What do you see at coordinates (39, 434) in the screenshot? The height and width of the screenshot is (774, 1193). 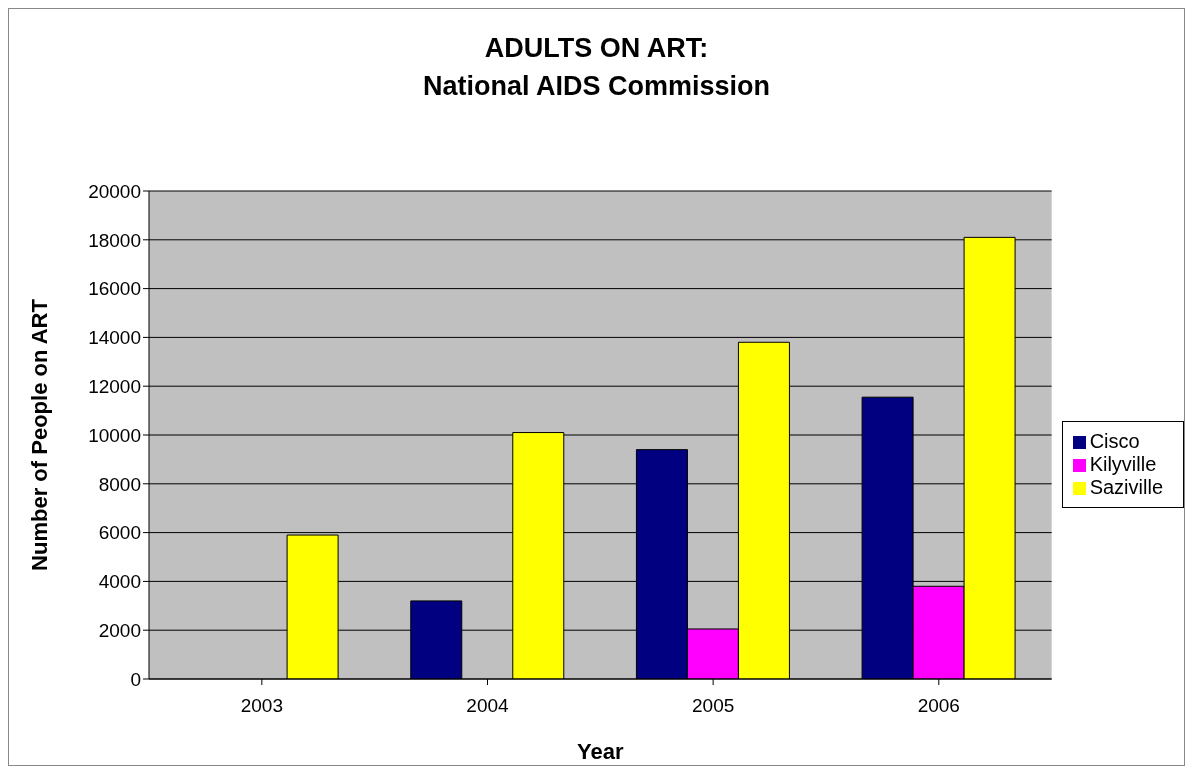 I see `y-axis-title: Number of People on ART` at bounding box center [39, 434].